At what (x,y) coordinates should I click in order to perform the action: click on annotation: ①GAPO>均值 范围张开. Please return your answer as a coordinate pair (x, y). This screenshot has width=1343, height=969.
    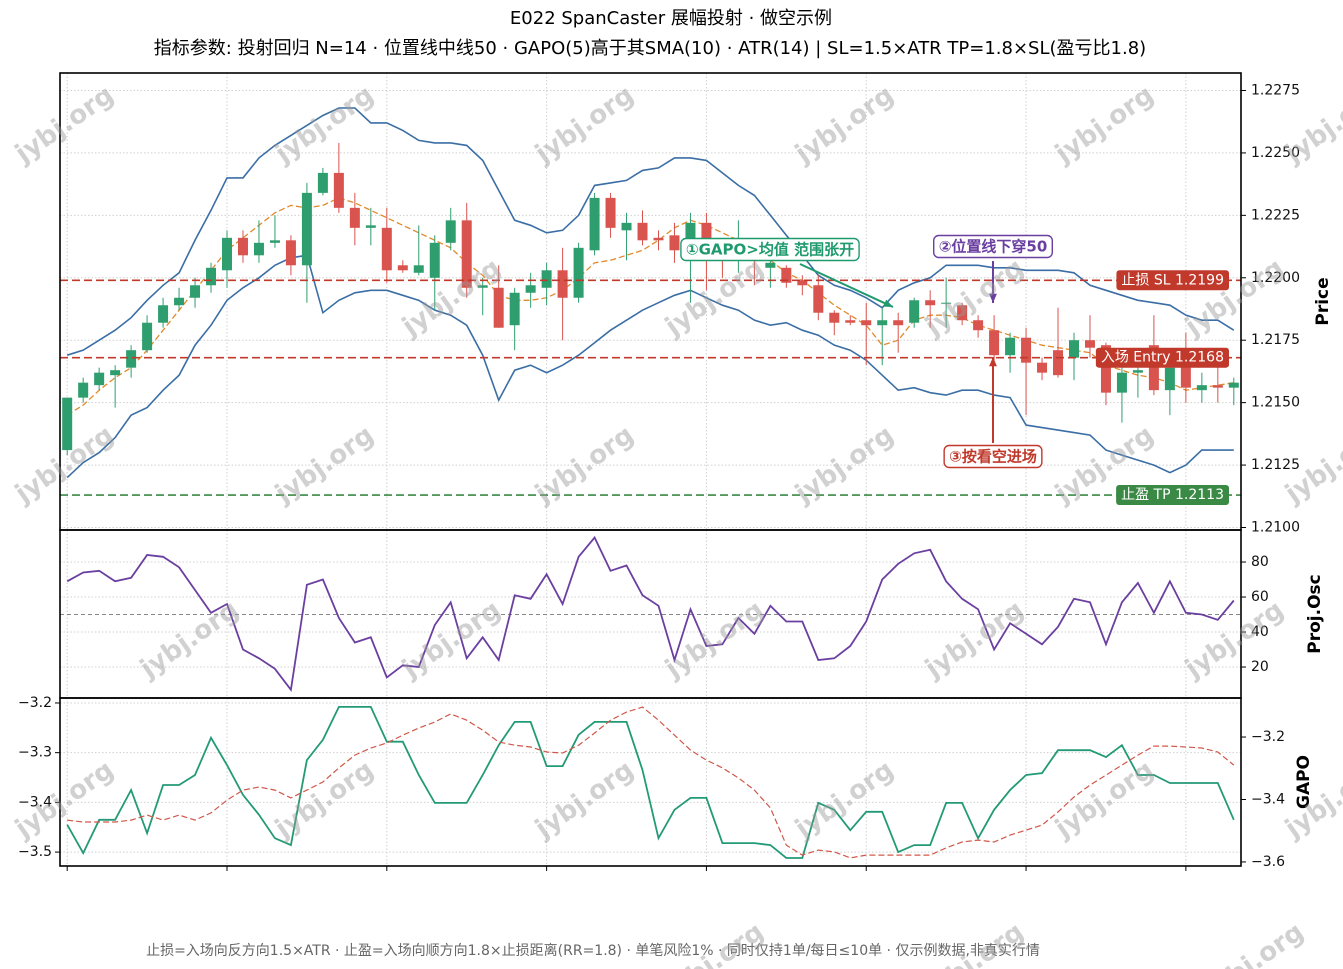
    Looking at the image, I should click on (787, 272).